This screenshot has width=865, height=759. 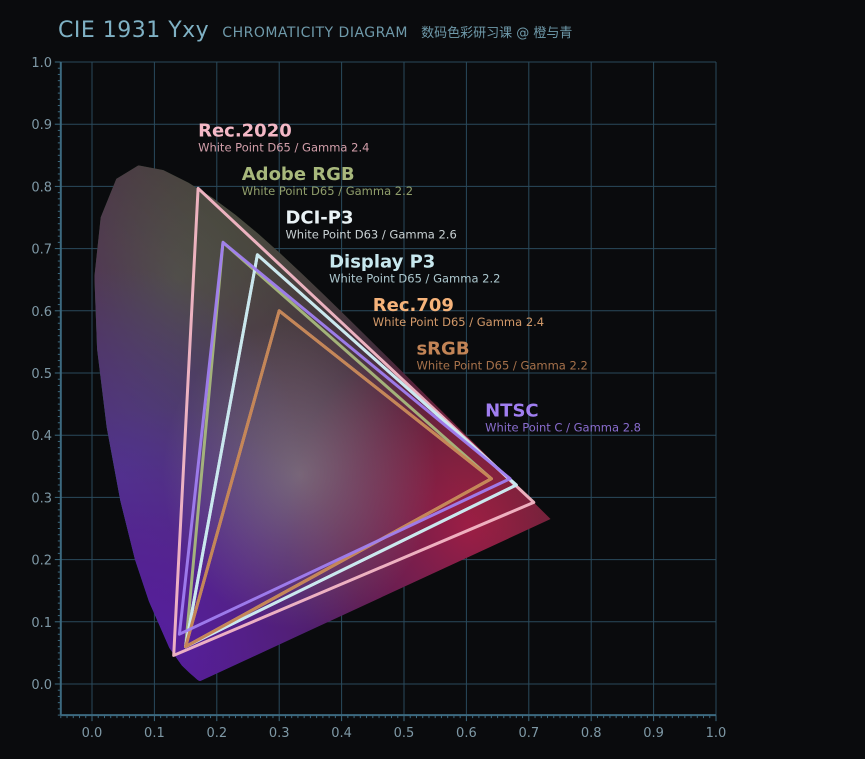 I want to click on x-tick-label: 0.9, so click(x=653, y=733).